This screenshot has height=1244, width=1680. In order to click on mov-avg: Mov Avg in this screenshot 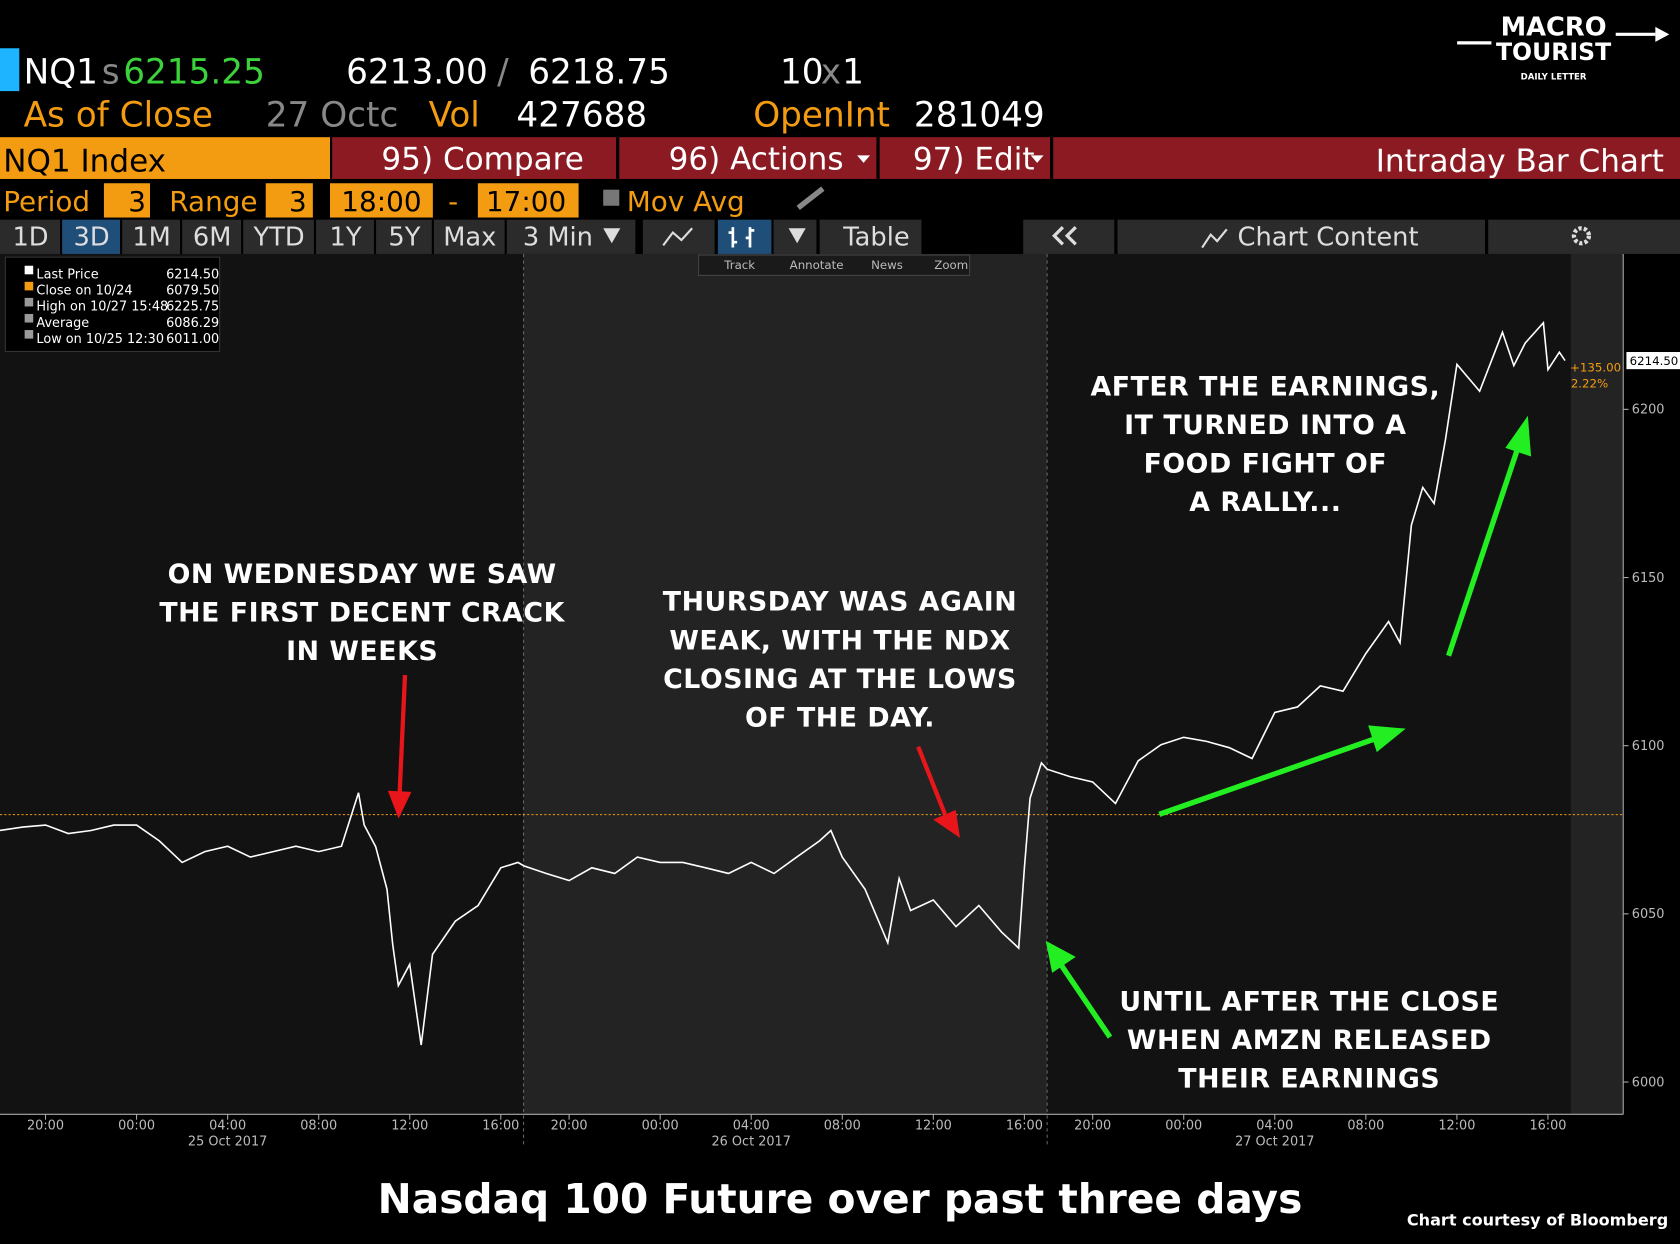, I will do `click(686, 201)`.